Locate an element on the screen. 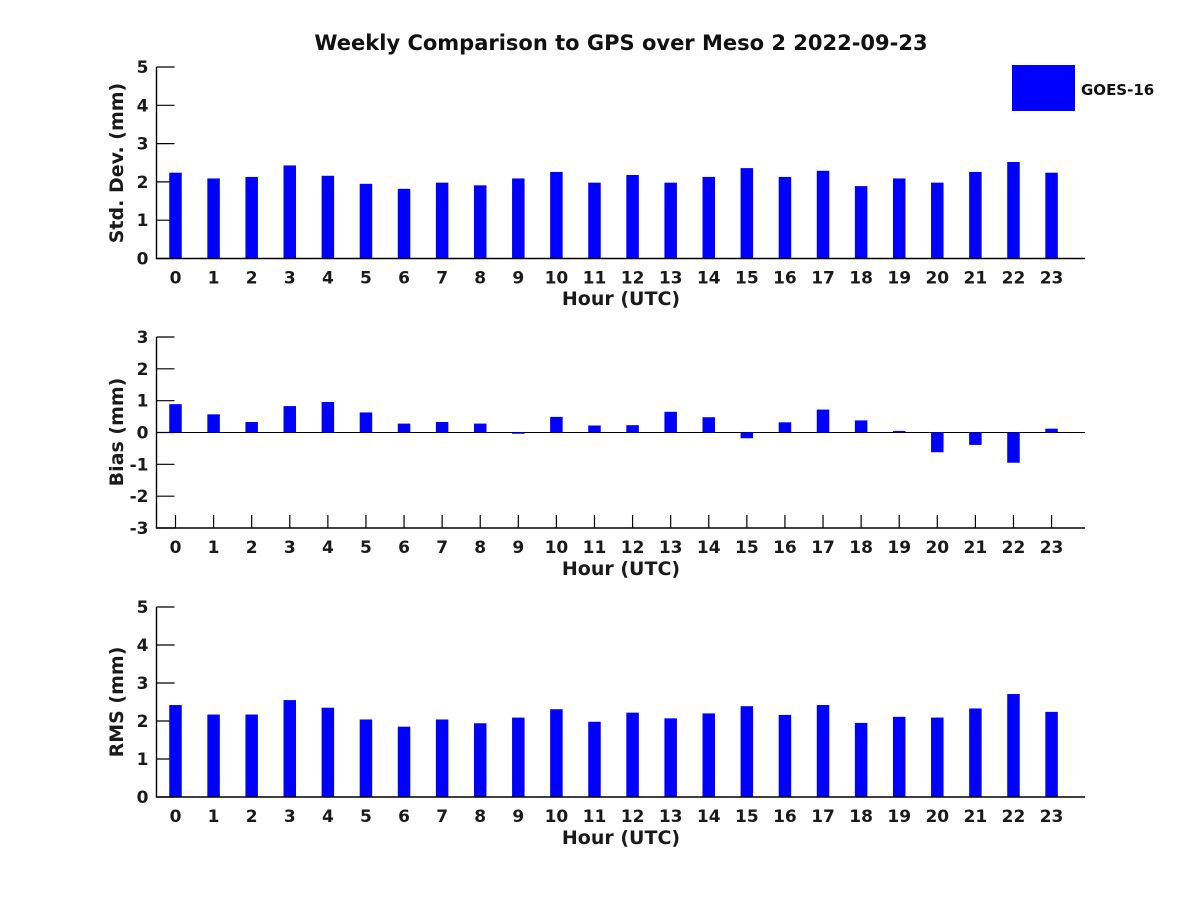 This screenshot has width=1200, height=900. x-tick-label: 12 is located at coordinates (633, 279).